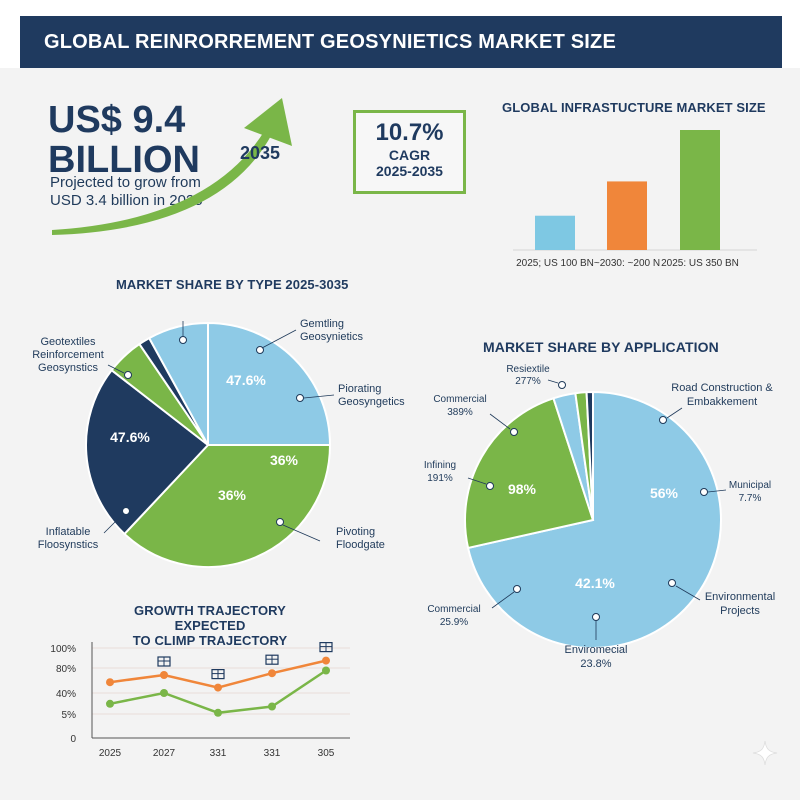 The height and width of the screenshot is (800, 800). I want to click on projection-line2: USD 3.4 billion in 2025, so click(126, 200).